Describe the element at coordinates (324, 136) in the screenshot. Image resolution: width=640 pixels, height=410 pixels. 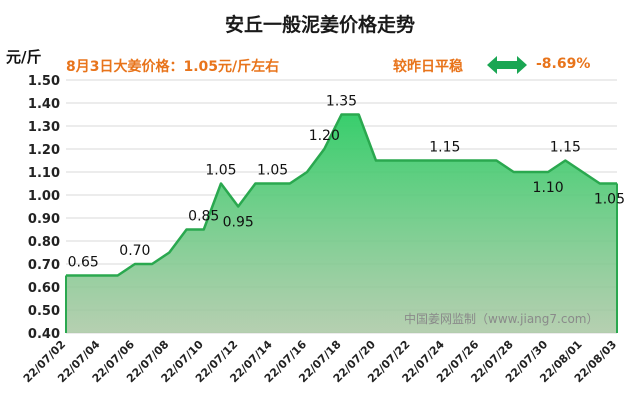
I see `data-label: 1.20` at that location.